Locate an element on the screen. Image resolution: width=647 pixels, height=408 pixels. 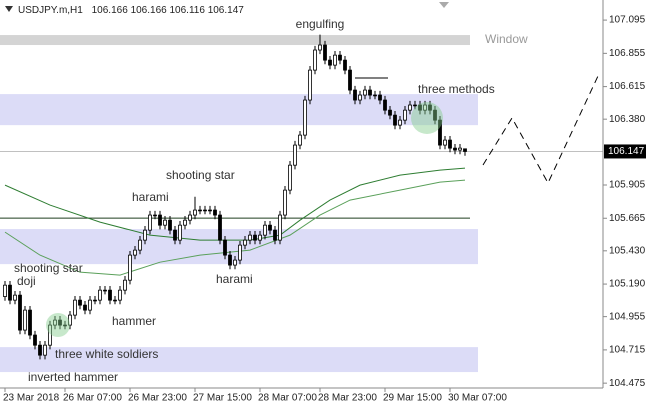
y-tick-label: 104.955 is located at coordinates (627, 316).